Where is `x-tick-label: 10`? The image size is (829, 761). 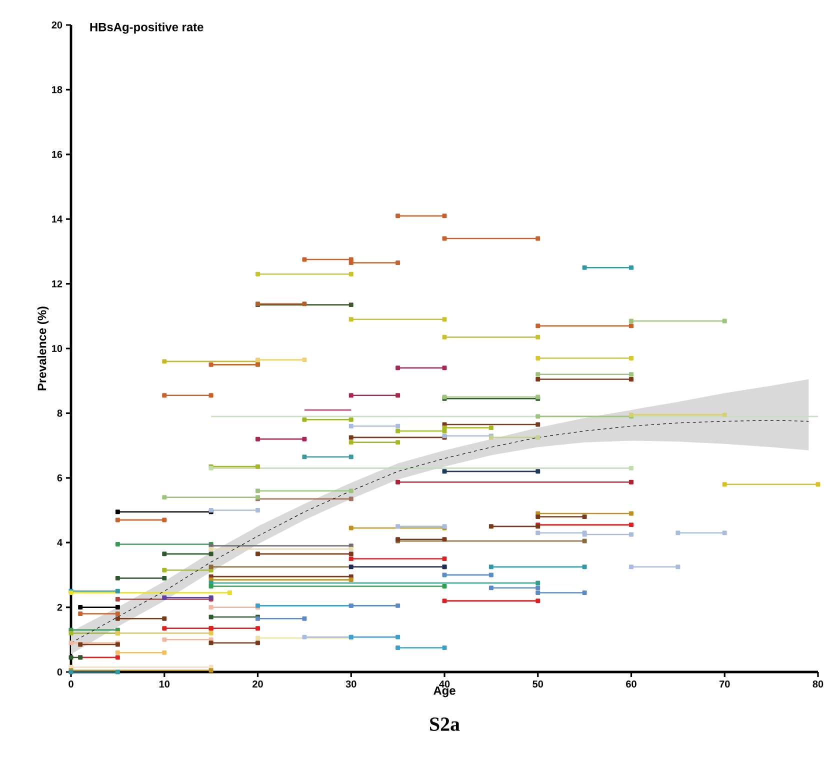 x-tick-label: 10 is located at coordinates (164, 684).